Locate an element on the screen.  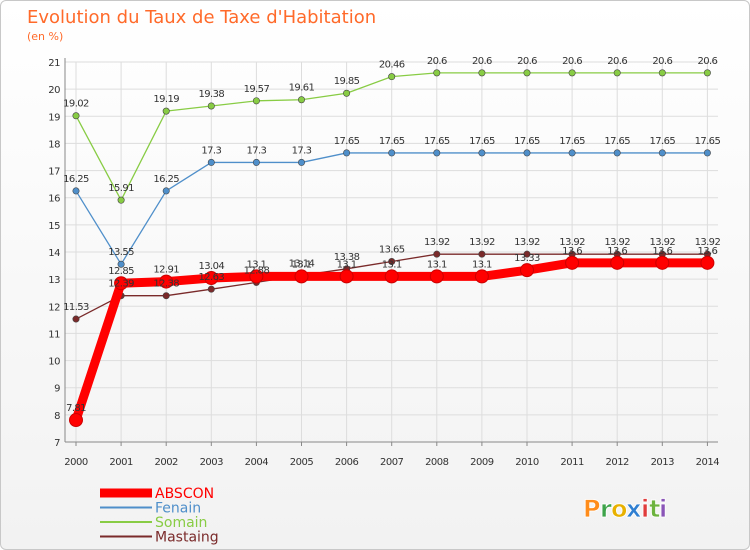
data-label-somain: 19.85 is located at coordinates (347, 81).